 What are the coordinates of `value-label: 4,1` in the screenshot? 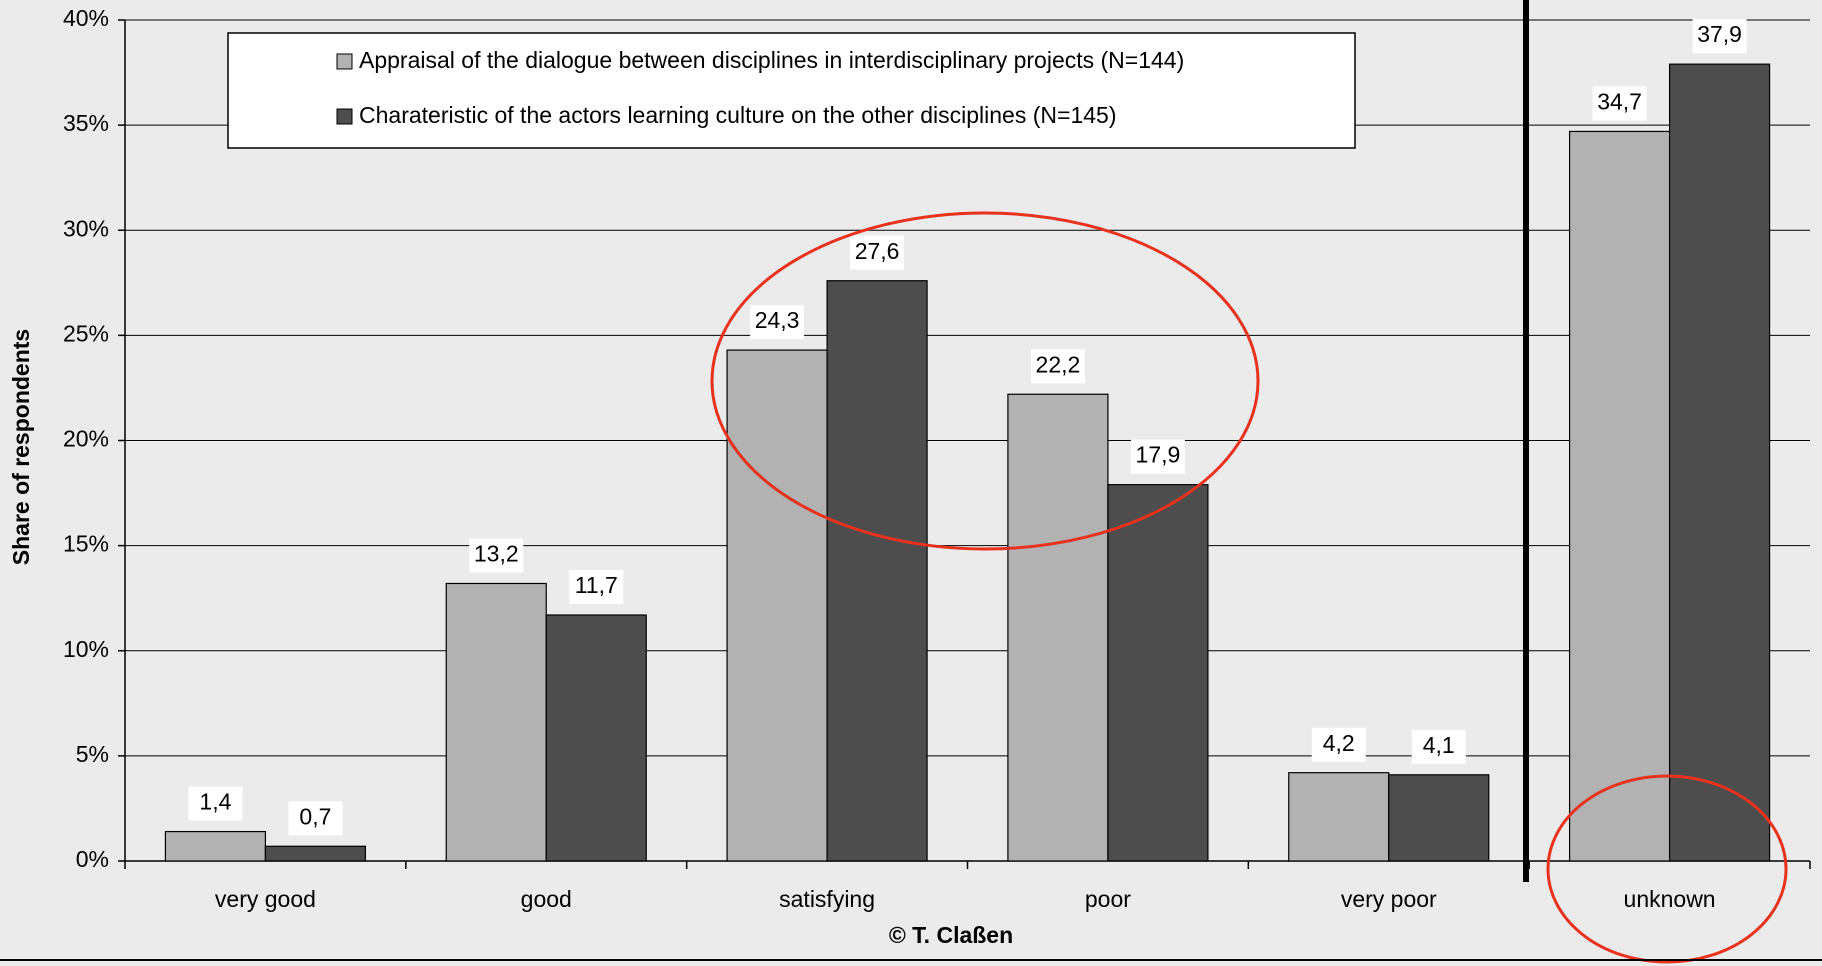 It's located at (1439, 745).